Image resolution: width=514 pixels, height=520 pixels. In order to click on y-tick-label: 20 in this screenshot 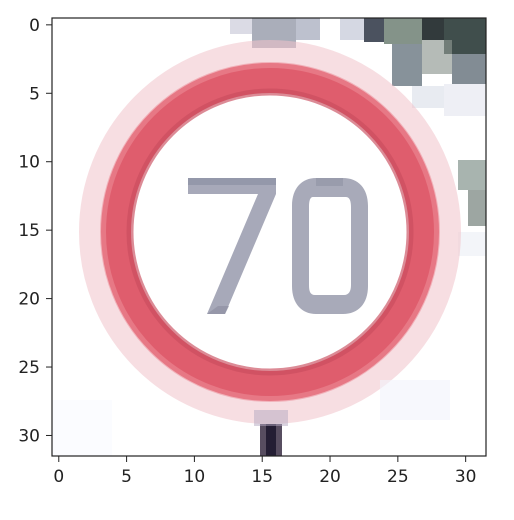, I will do `click(29, 300)`.